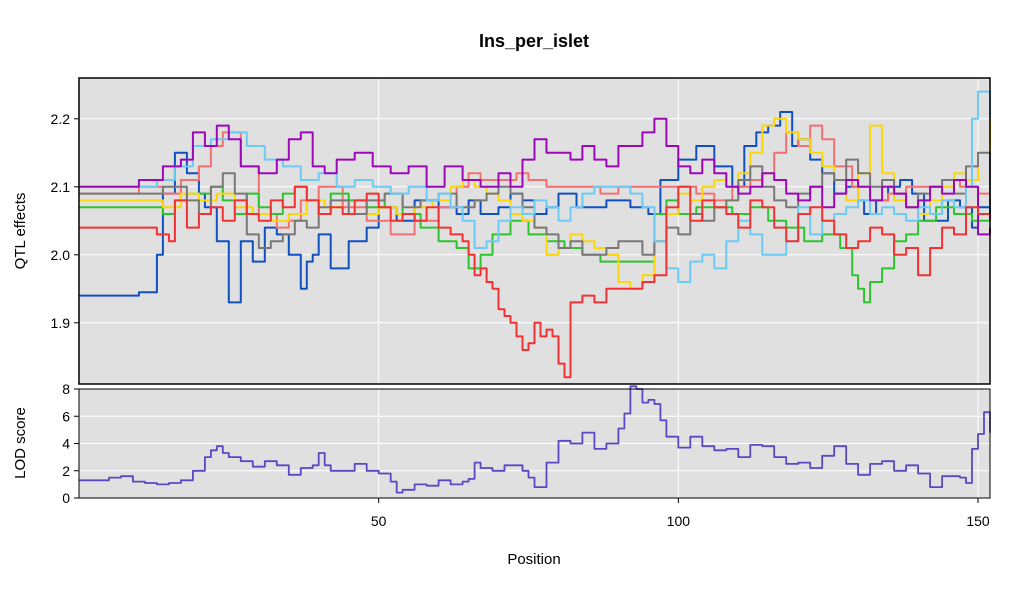 The width and height of the screenshot is (1030, 596). What do you see at coordinates (978, 521) in the screenshot?
I see `x-tick-label: 150` at bounding box center [978, 521].